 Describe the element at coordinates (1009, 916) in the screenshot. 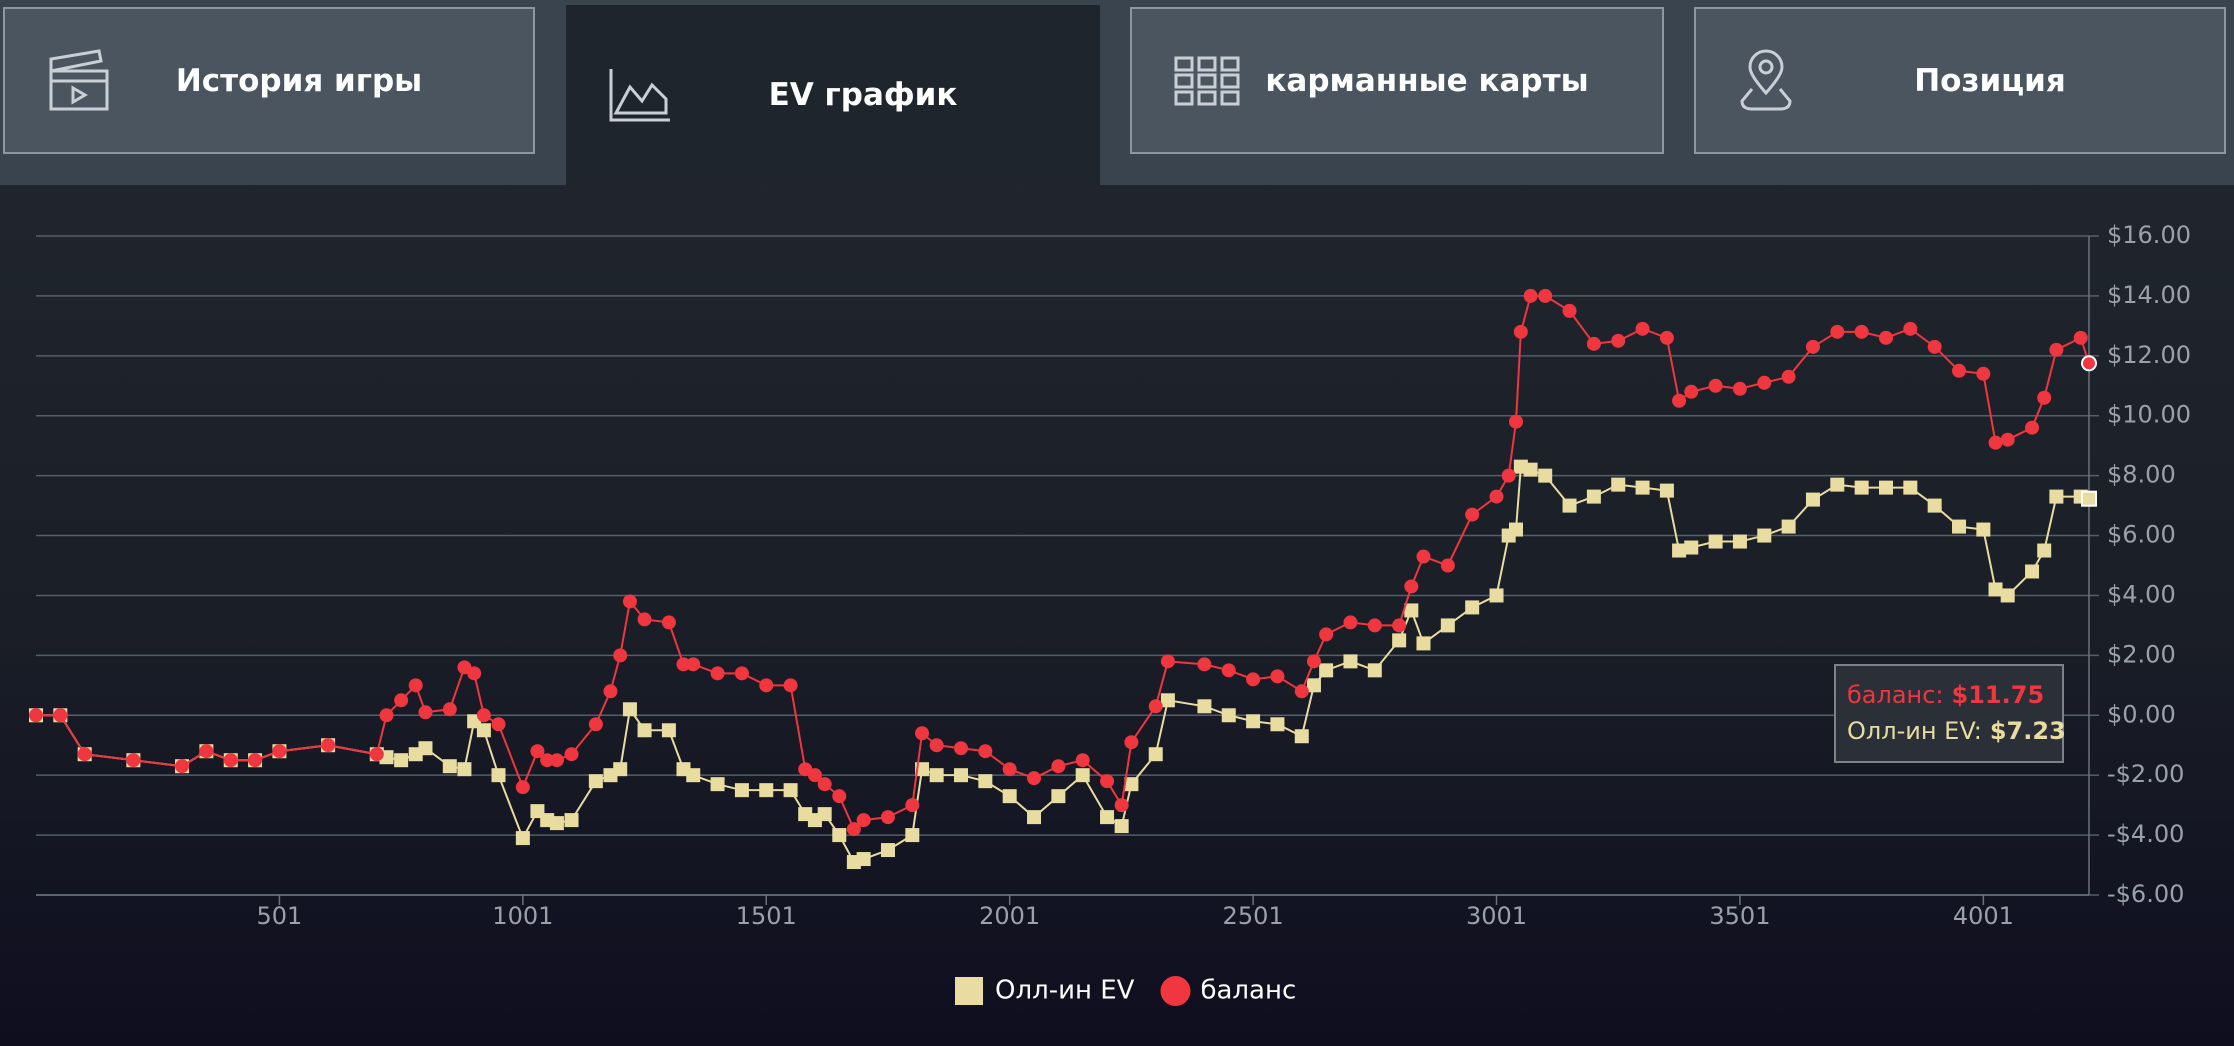

I see `x-tick-label: 2001` at that location.